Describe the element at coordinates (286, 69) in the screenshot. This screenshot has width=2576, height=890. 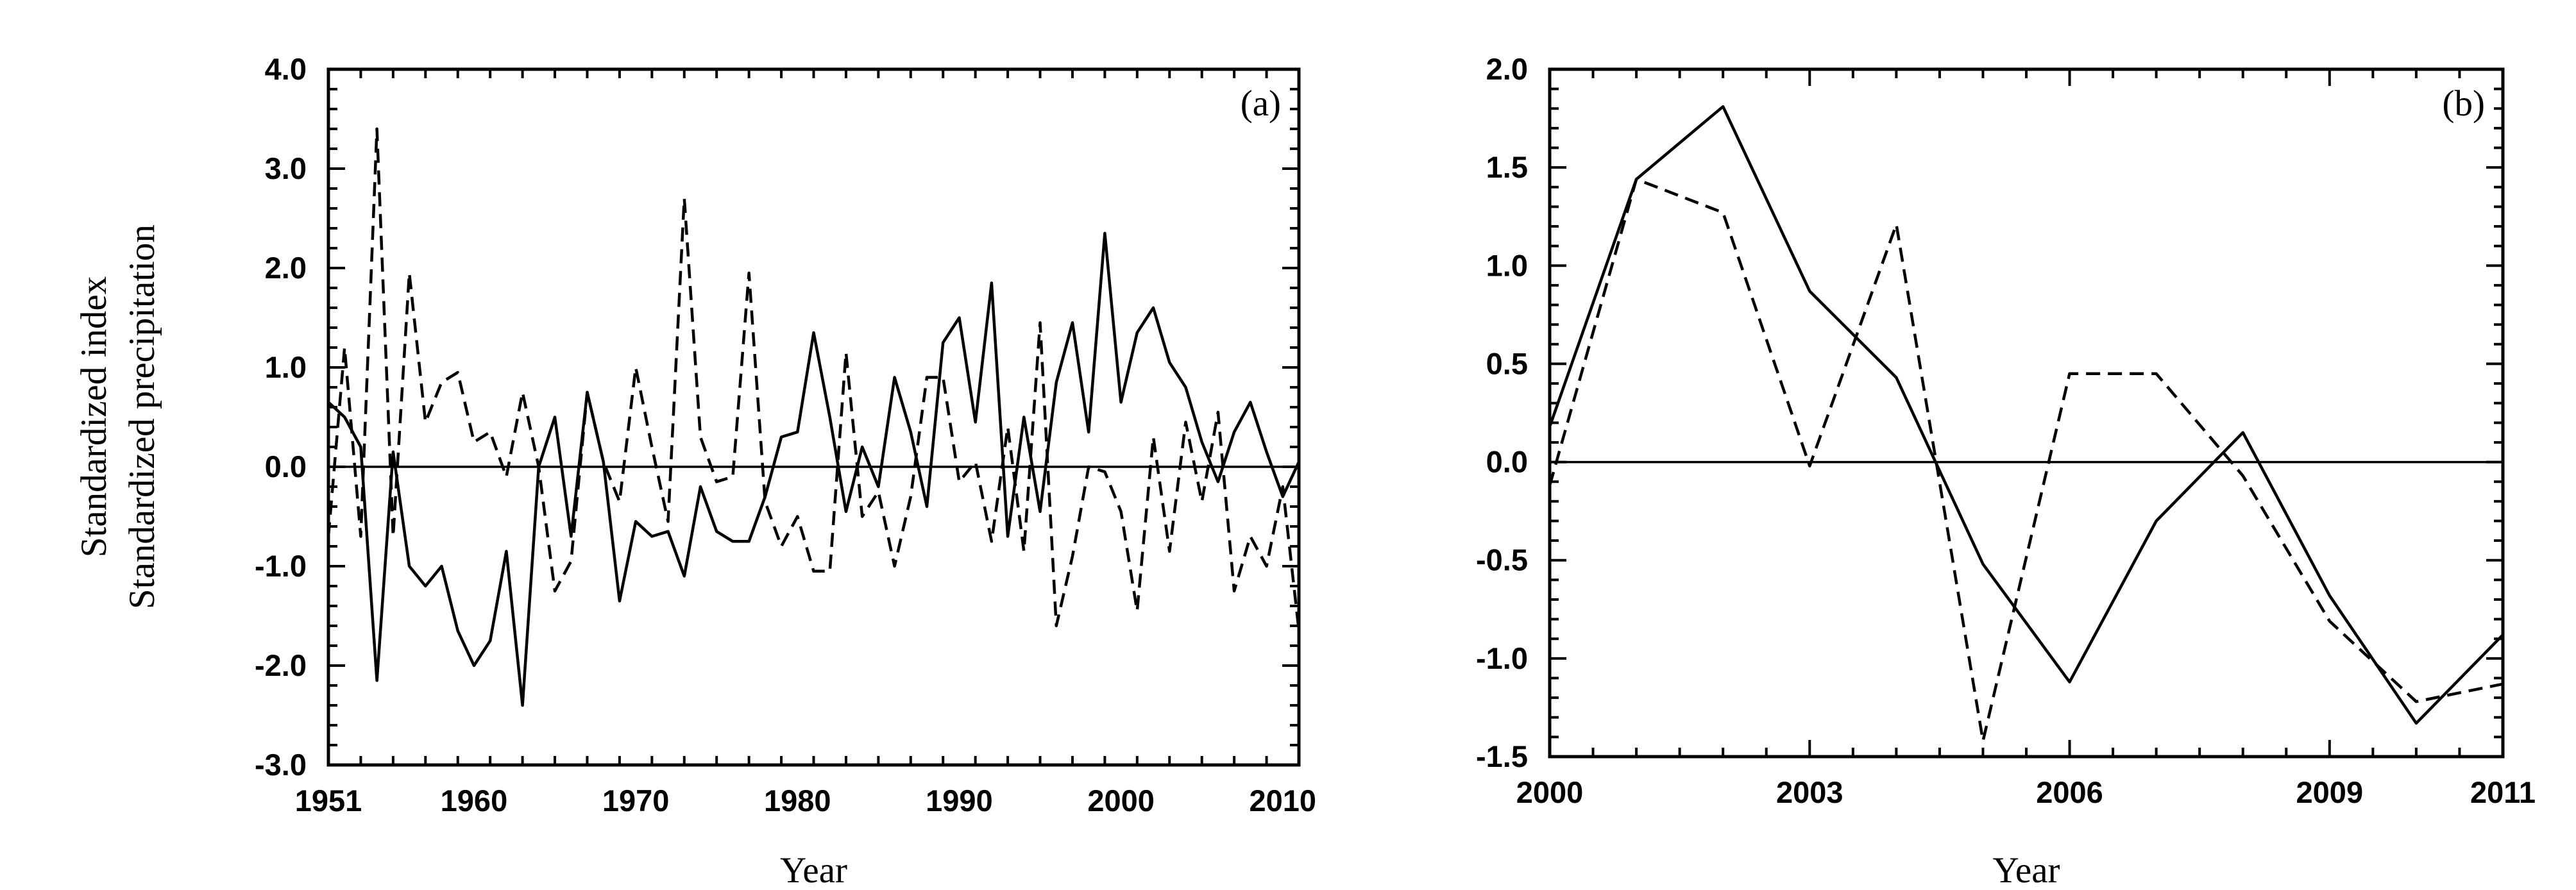
I see `y-tick-label: 4.0` at that location.